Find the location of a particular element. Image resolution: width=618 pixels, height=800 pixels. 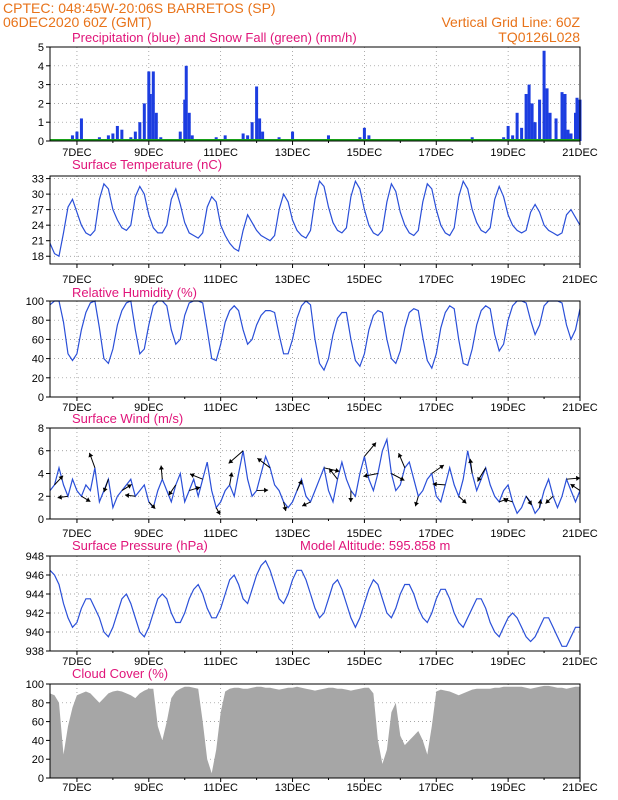

panel-title: Relative Humidity (%) is located at coordinates (134, 292).